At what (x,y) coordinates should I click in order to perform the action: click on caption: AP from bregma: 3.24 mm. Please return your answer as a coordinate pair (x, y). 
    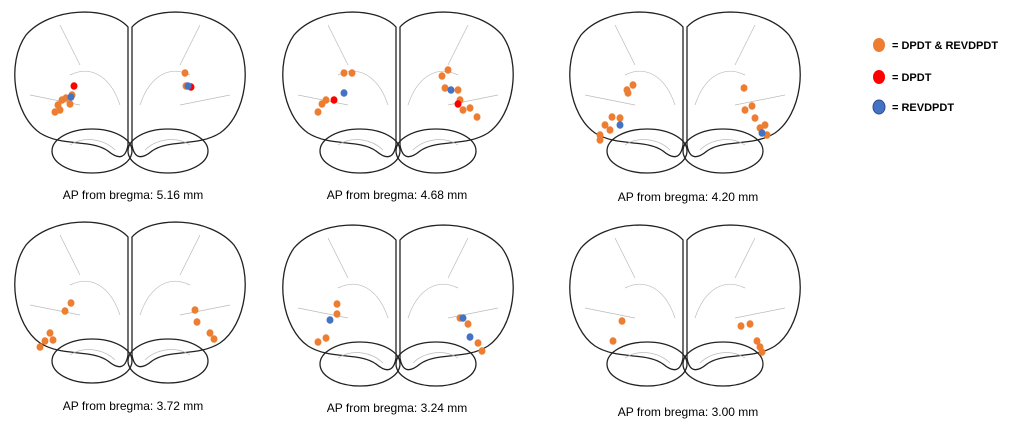
    Looking at the image, I should click on (397, 408).